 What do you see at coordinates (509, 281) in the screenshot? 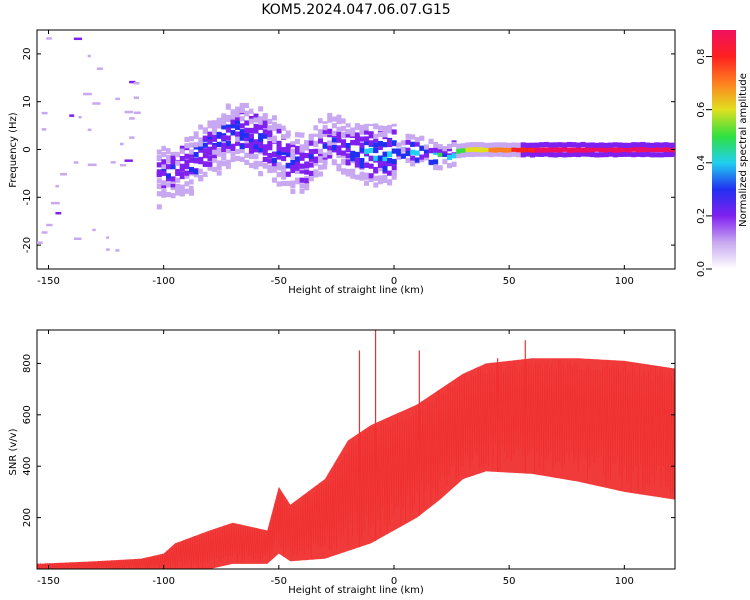
I see `x-tick-label: 50` at bounding box center [509, 281].